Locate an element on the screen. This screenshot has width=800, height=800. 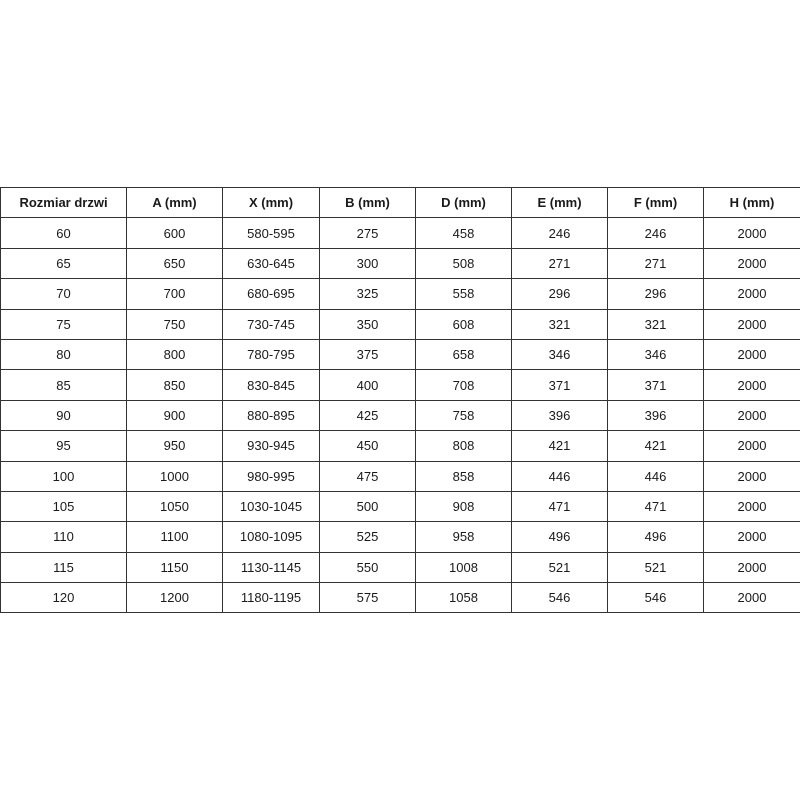
table-cell: 680-695 is located at coordinates (271, 294).